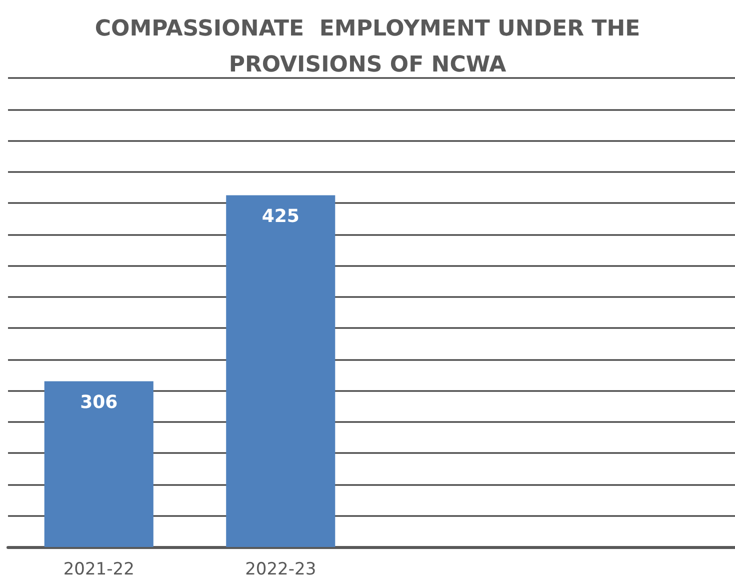  I want to click on data-label: 425, so click(281, 216).